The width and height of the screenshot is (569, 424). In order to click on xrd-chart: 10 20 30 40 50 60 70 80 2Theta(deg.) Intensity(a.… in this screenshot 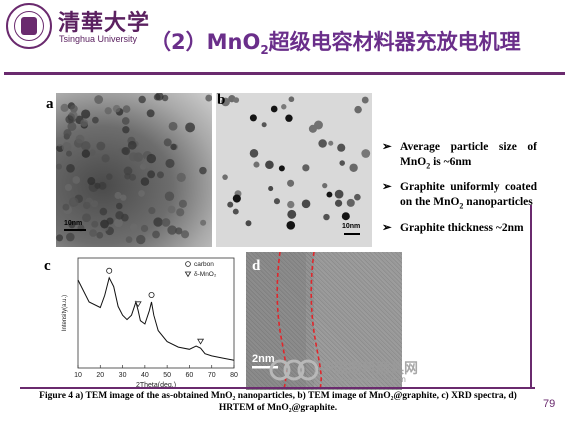, I will do `click(150, 323)`.